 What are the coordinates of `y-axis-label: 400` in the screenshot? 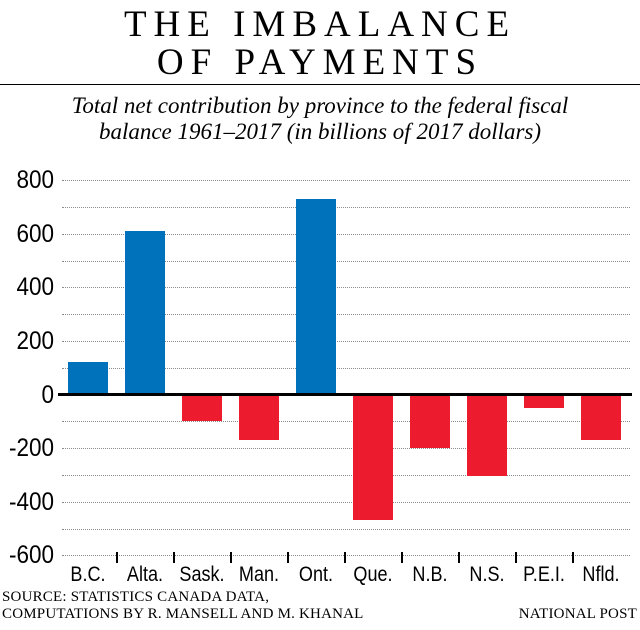 It's located at (35, 287).